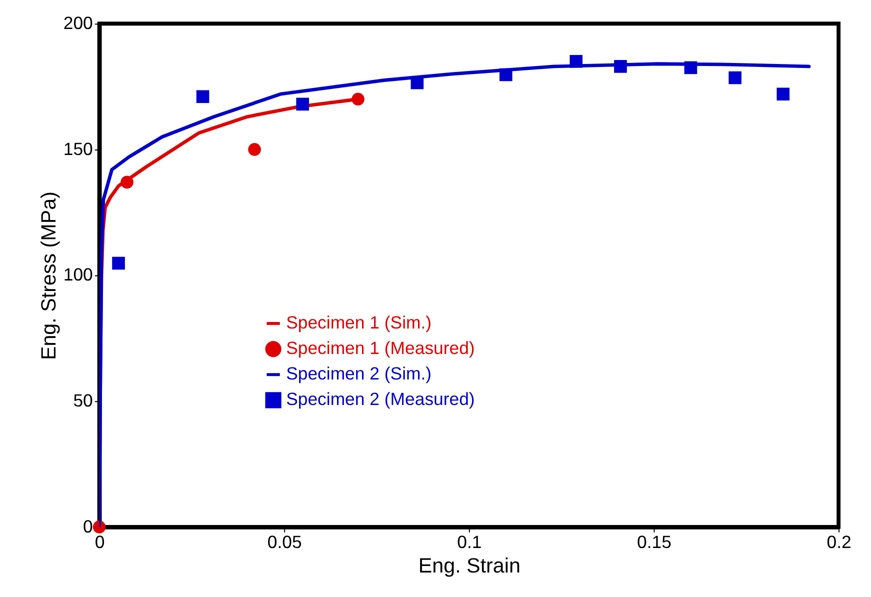  Describe the element at coordinates (839, 542) in the screenshot. I see `x-tick-label: 0.2` at that location.